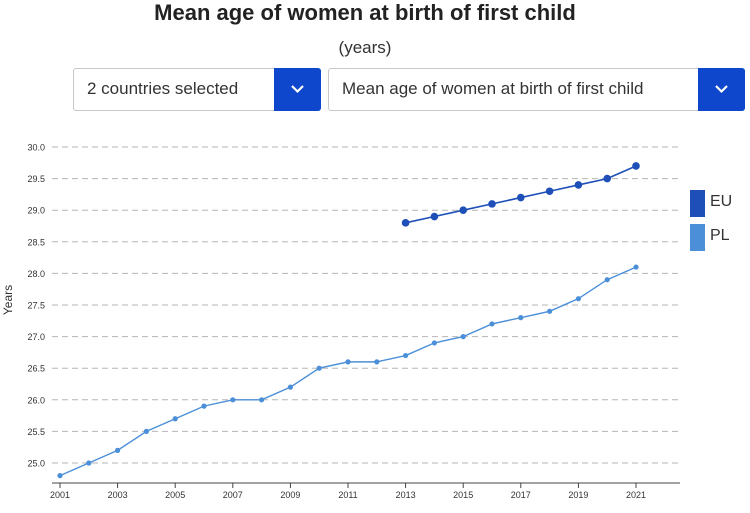 The width and height of the screenshot is (750, 513). I want to click on x-tick-label: 2005, so click(175, 495).